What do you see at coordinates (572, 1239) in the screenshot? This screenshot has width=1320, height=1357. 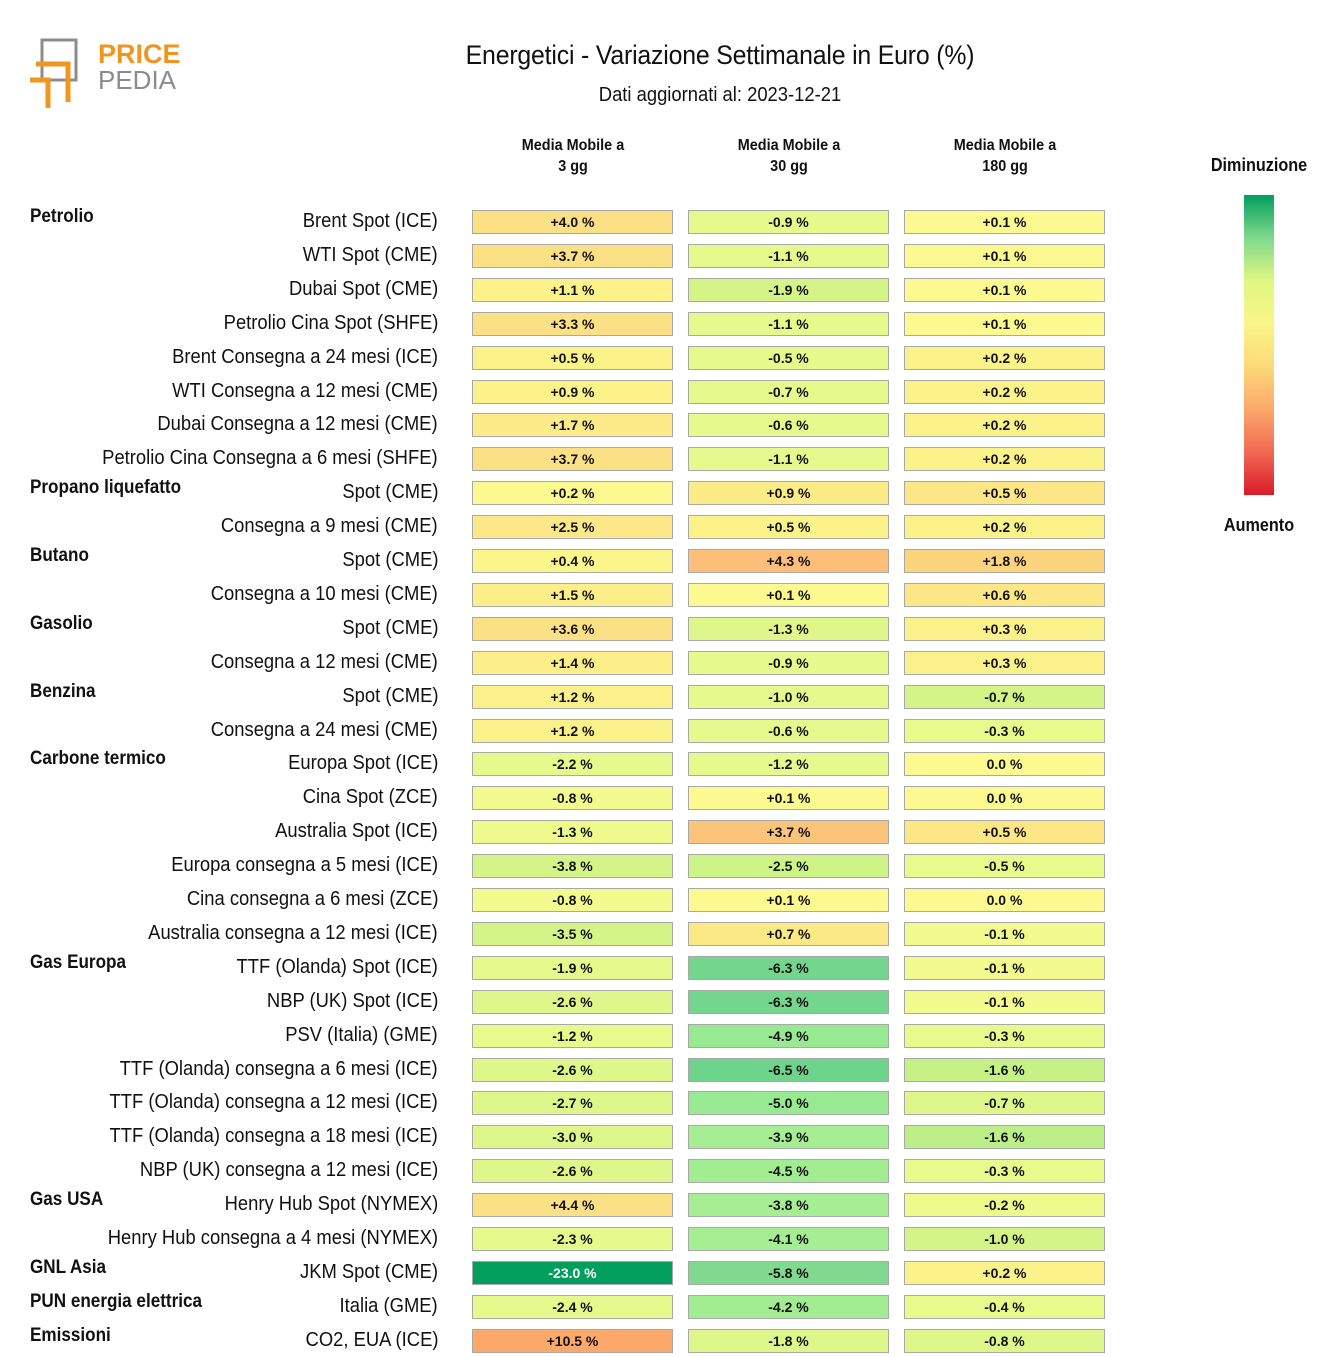 I see `heatmap-cell: -2.3 %` at bounding box center [572, 1239].